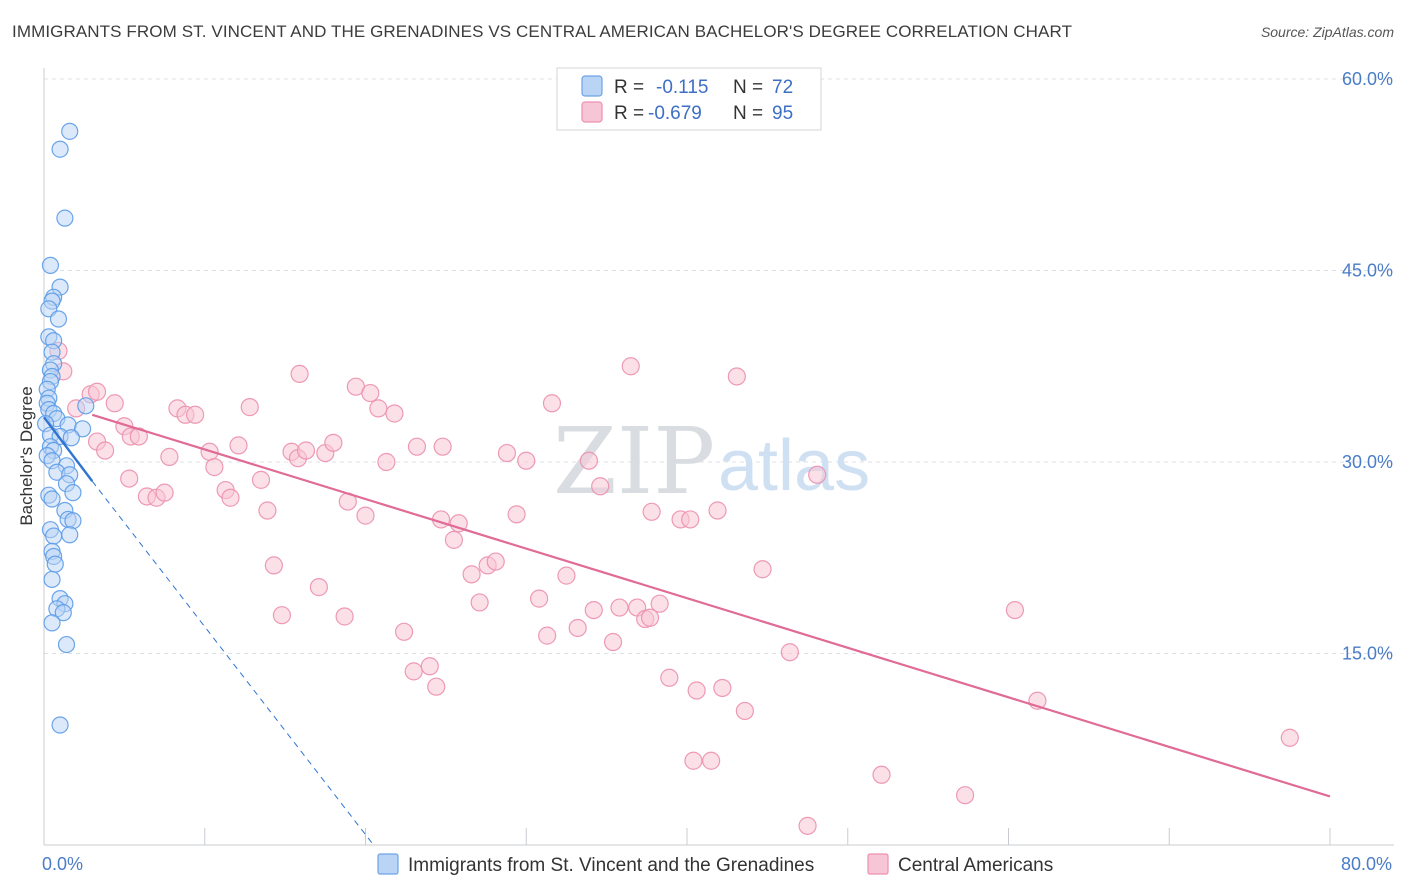 The width and height of the screenshot is (1406, 892). I want to click on legend-n-value-2: 95, so click(782, 113).